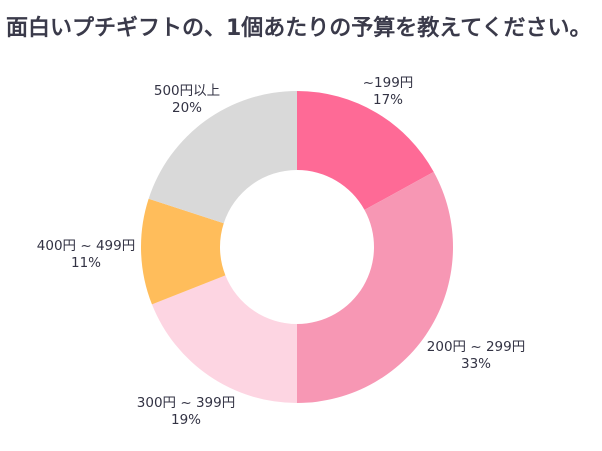  What do you see at coordinates (187, 91) in the screenshot?
I see `slice-label: 500円以上` at bounding box center [187, 91].